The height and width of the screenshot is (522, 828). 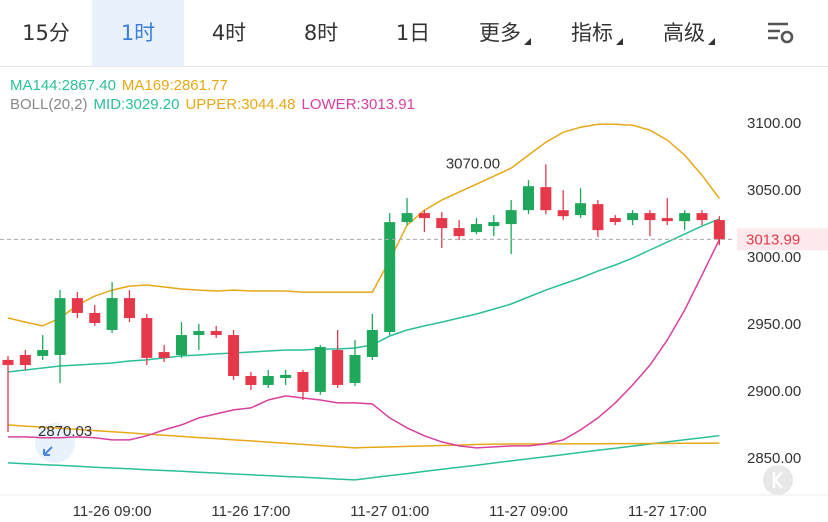 What do you see at coordinates (774, 458) in the screenshot?
I see `y-tick-label: 2850.00` at bounding box center [774, 458].